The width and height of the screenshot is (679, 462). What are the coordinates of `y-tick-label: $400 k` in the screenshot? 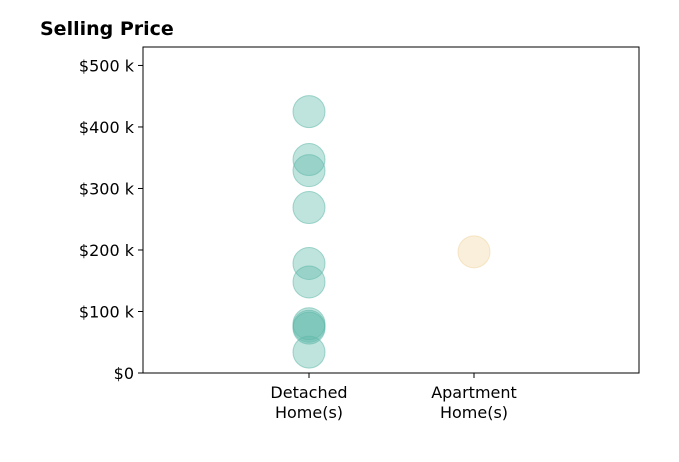 It's located at (107, 127).